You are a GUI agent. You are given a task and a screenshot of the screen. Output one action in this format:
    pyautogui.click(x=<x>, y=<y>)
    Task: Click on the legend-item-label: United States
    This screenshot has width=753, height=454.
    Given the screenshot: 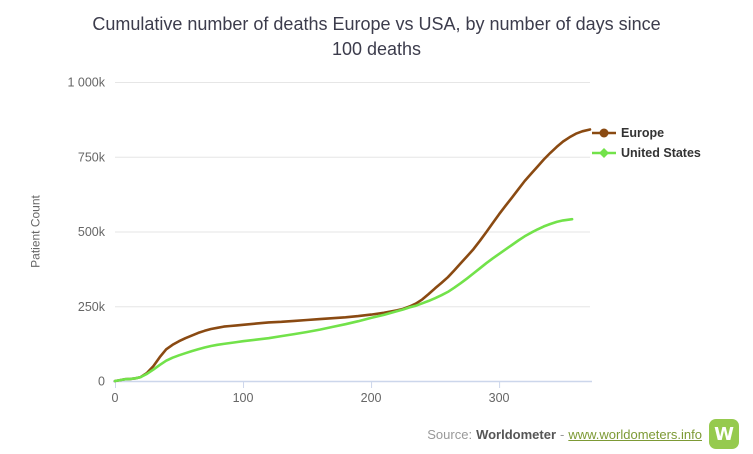 What is the action you would take?
    pyautogui.click(x=661, y=153)
    